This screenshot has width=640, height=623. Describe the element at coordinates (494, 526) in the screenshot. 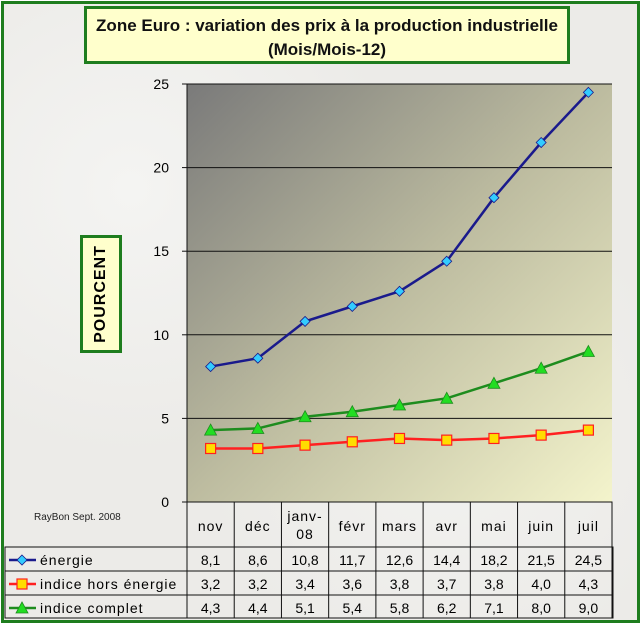

I see `x-category-label: mai` at that location.